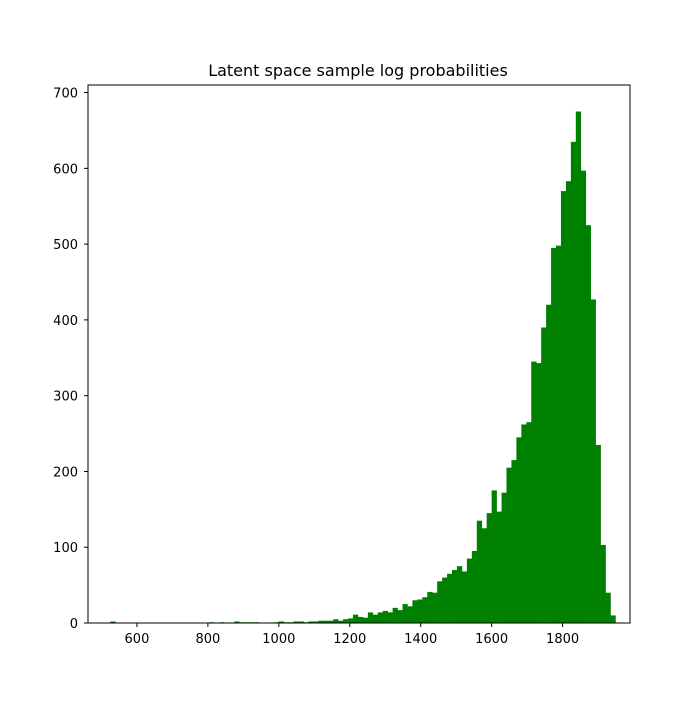 This screenshot has height=705, width=700. I want to click on x-tick-label: 1600, so click(491, 639).